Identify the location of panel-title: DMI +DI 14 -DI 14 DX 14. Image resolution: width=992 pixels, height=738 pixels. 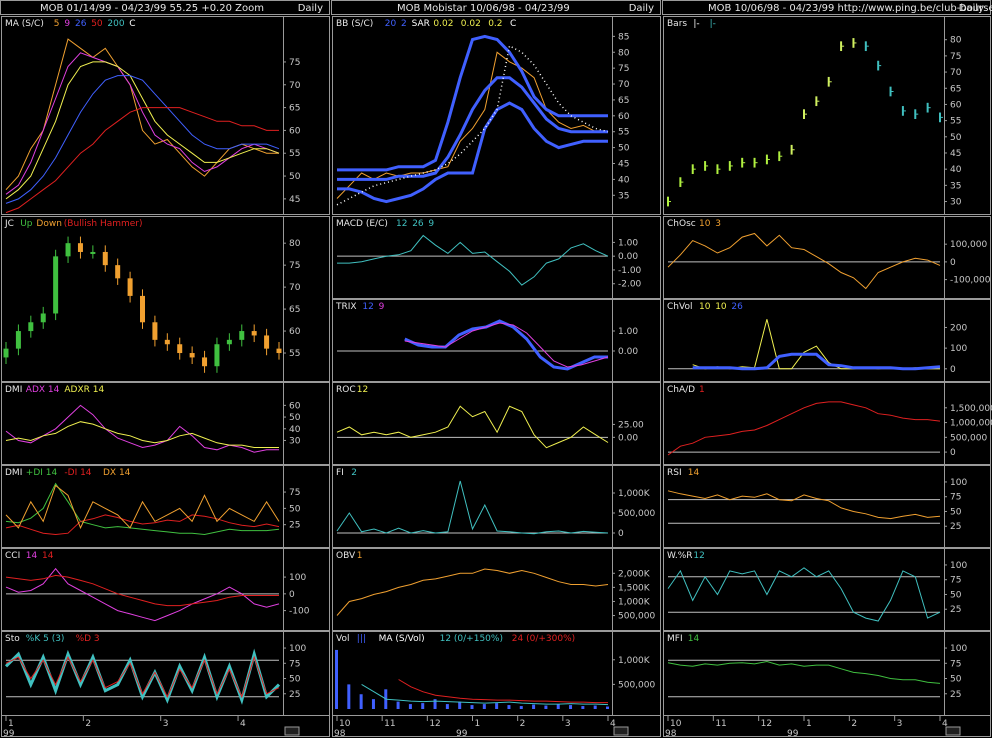
(68, 473).